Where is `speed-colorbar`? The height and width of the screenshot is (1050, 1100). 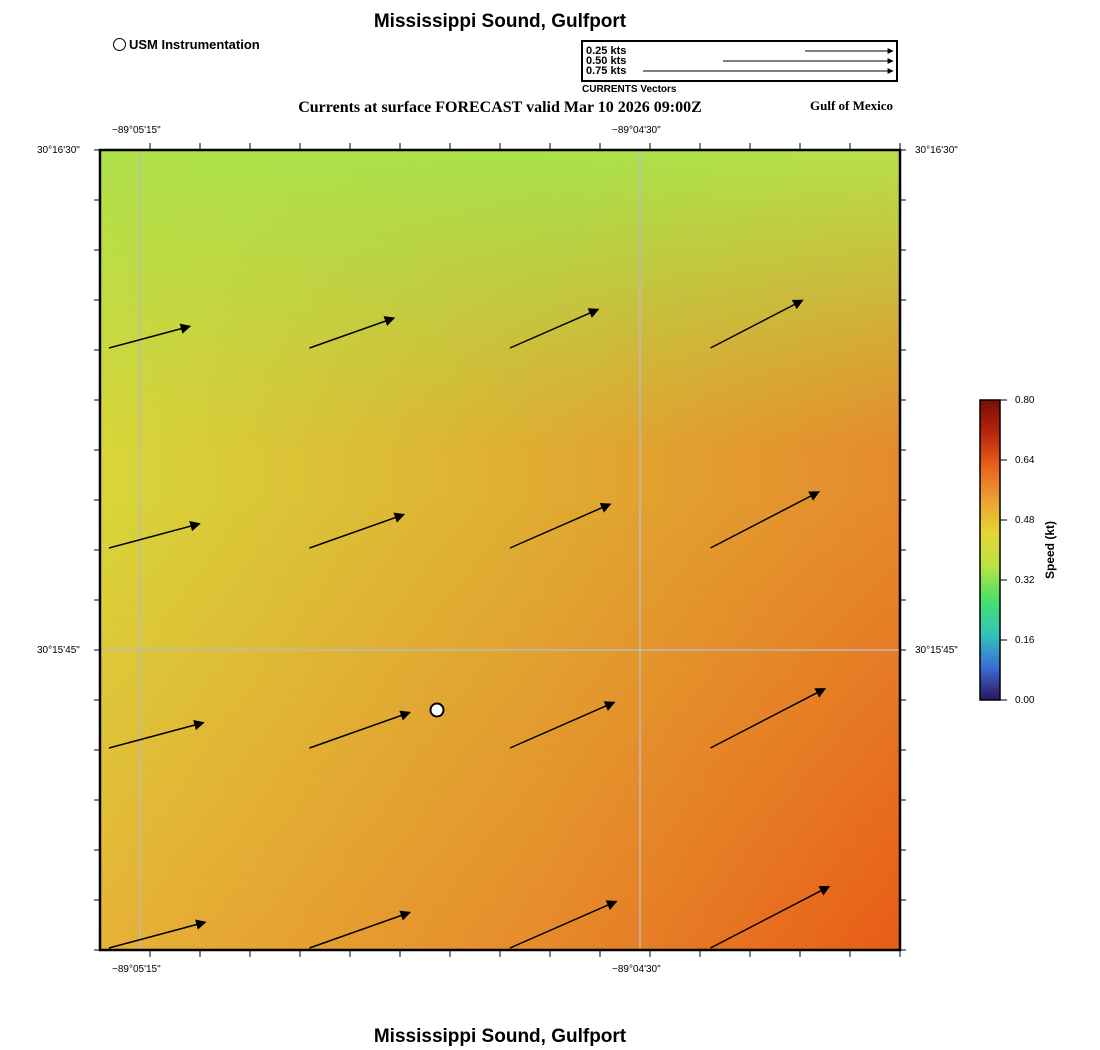
speed-colorbar is located at coordinates (993, 550).